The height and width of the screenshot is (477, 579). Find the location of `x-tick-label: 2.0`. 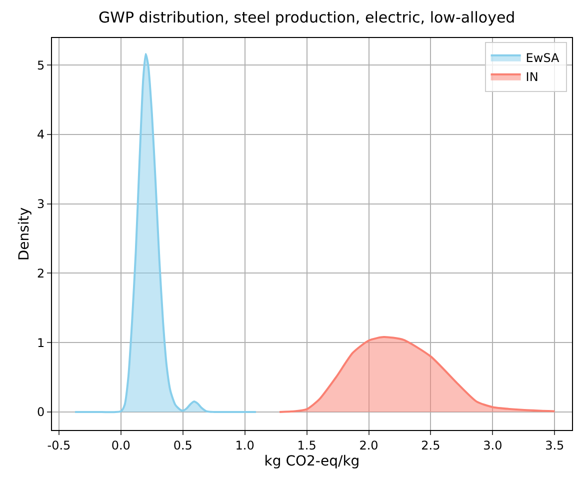

x-tick-label: 2.0 is located at coordinates (368, 445).